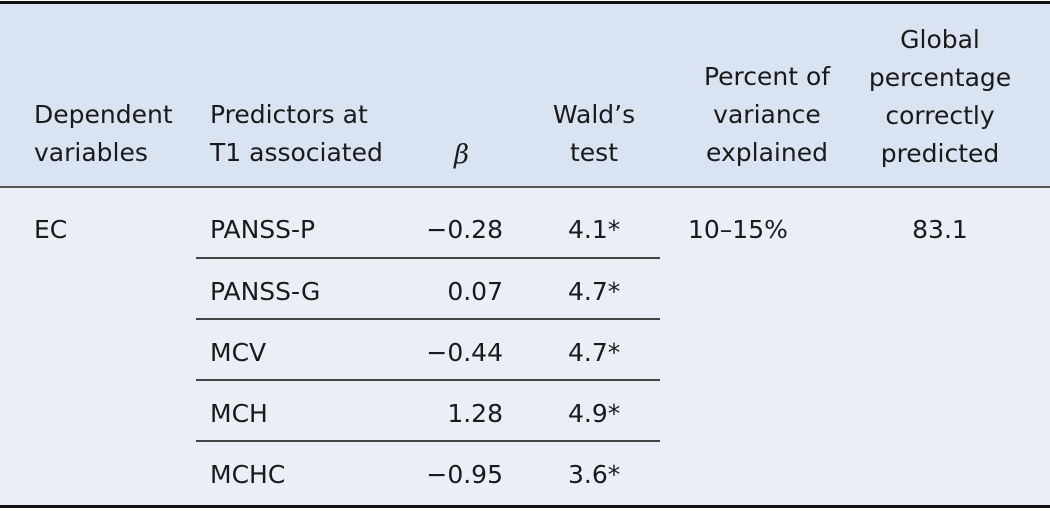  What do you see at coordinates (475, 291) in the screenshot?
I see `beta-cell: 0.07` at bounding box center [475, 291].